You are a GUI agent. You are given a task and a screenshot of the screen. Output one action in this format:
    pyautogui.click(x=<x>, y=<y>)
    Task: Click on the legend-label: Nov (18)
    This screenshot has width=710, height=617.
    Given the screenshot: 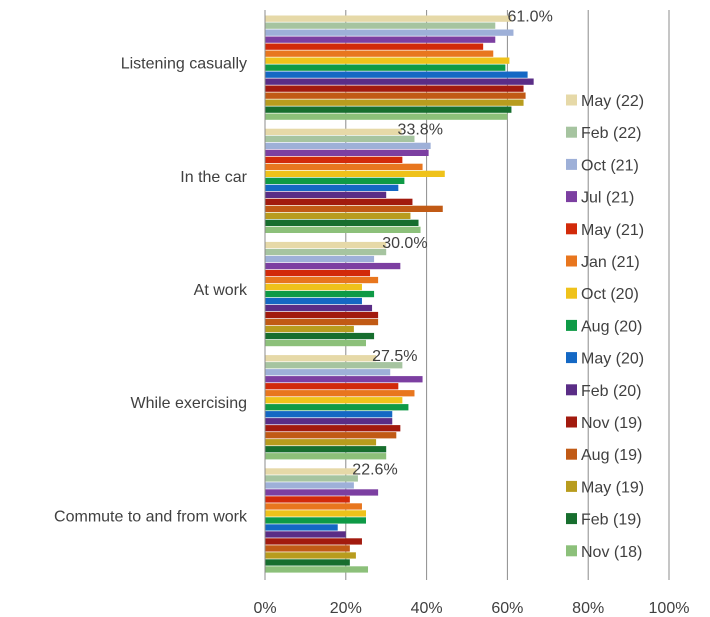 What is the action you would take?
    pyautogui.click(x=611, y=552)
    